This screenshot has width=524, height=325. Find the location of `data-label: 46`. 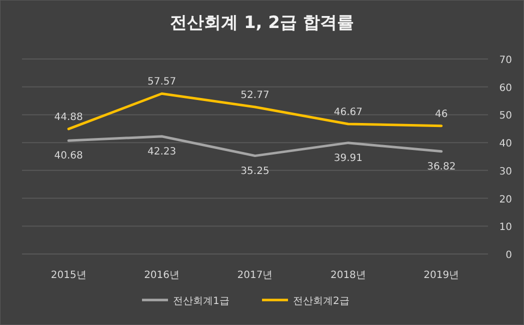

data-label: 46 is located at coordinates (441, 114).